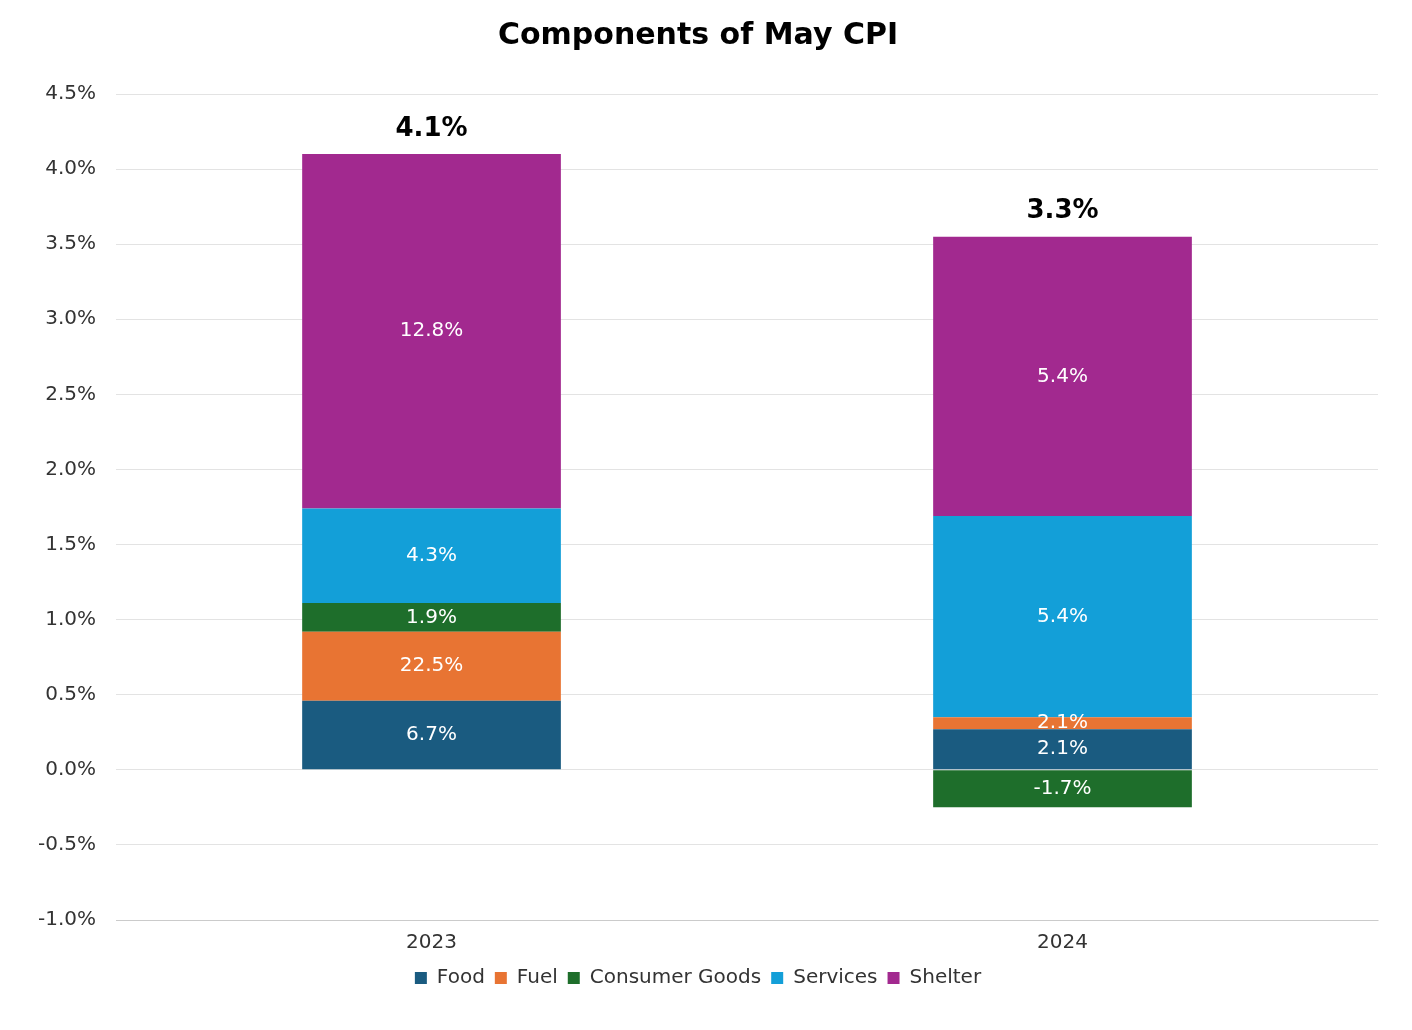 This screenshot has height=1030, width=1412. What do you see at coordinates (675, 976) in the screenshot?
I see `legend-label: Consumer Goods` at bounding box center [675, 976].